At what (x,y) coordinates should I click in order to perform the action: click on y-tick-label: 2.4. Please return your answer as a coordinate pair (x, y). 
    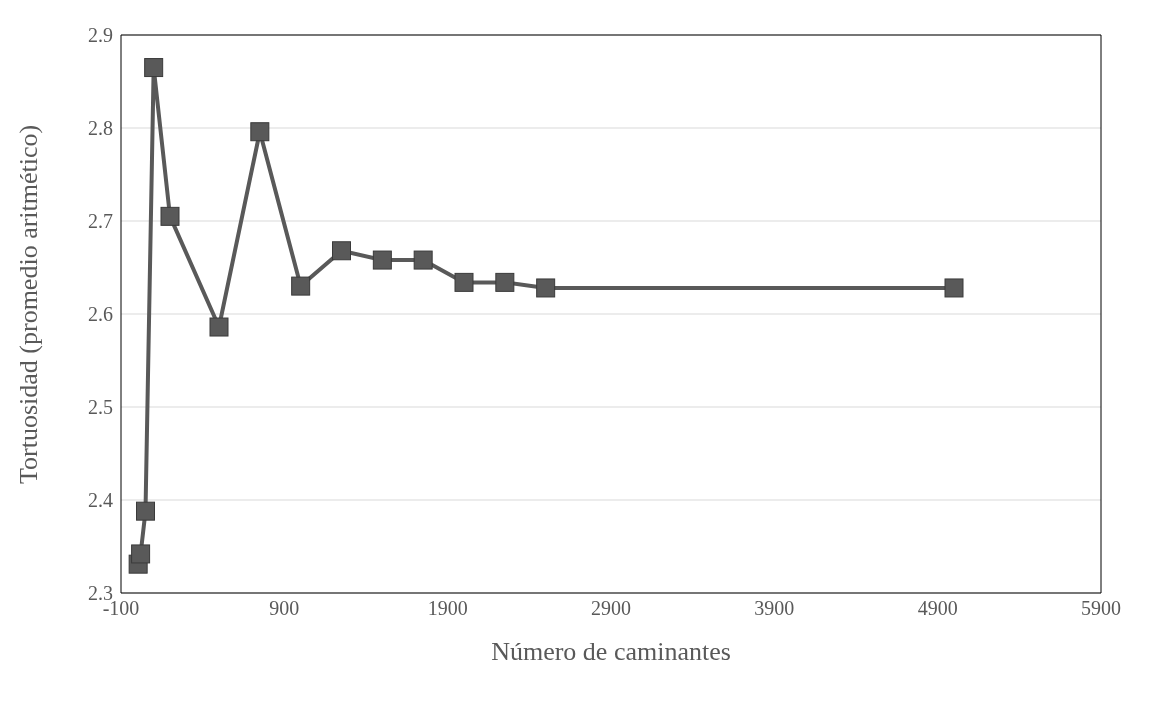
    Looking at the image, I should click on (100, 500).